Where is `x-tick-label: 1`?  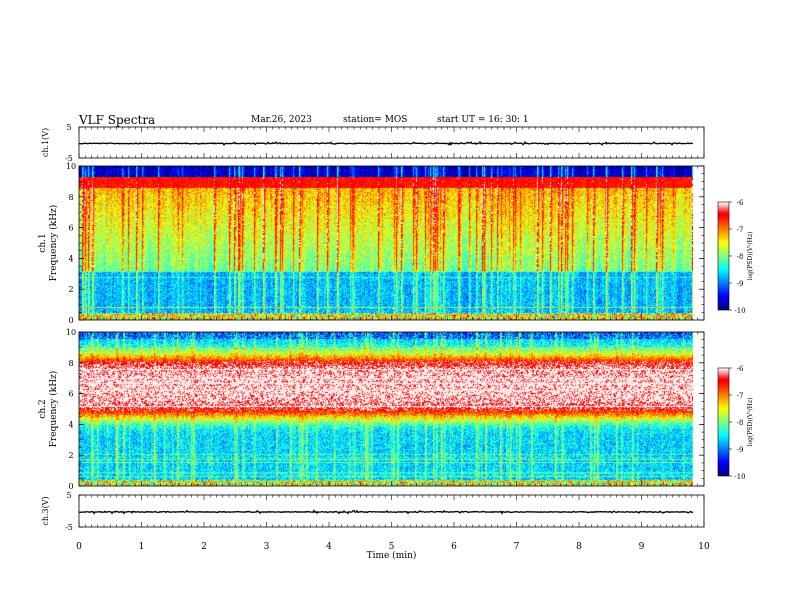
x-tick-label: 1 is located at coordinates (142, 547).